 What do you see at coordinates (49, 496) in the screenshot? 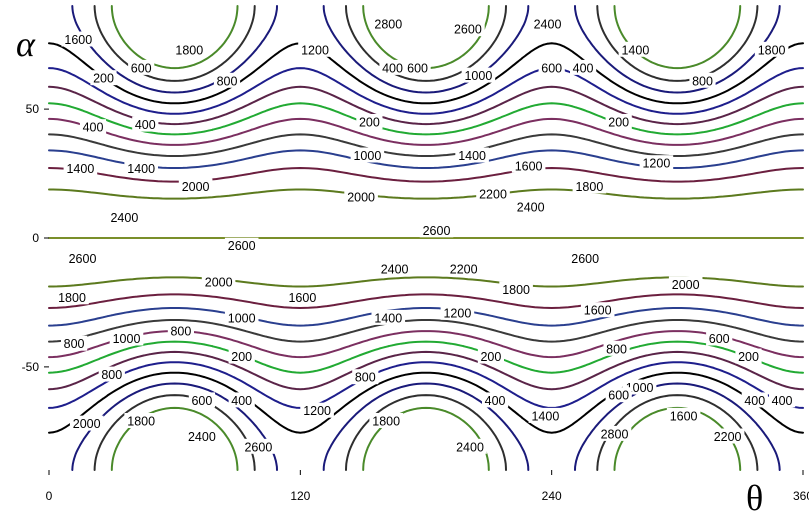
I see `x-tick-label: 0` at bounding box center [49, 496].